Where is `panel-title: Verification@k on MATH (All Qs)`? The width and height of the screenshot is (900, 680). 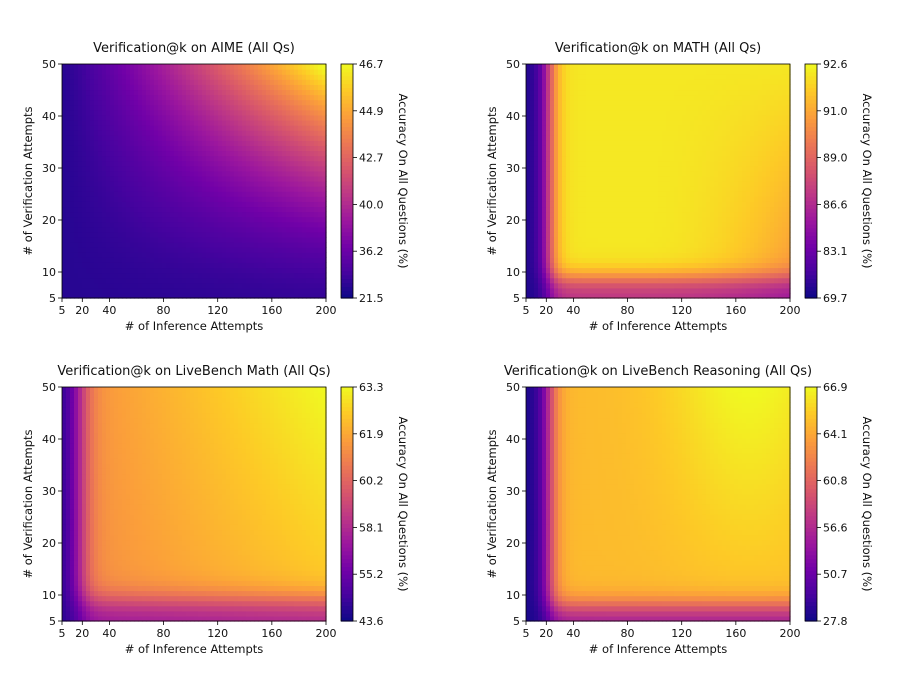
panel-title: Verification@k on MATH (All Qs) is located at coordinates (658, 48).